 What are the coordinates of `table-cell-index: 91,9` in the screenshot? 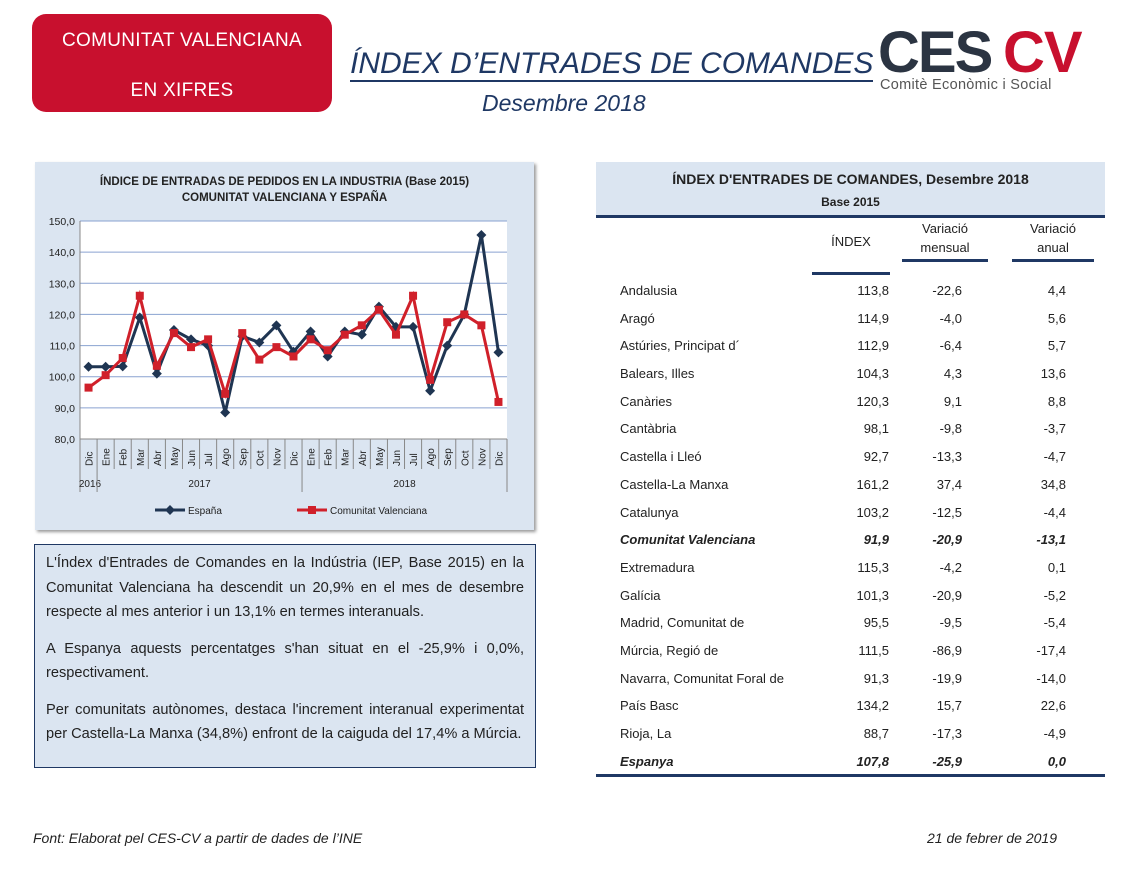 It's located at (876, 540).